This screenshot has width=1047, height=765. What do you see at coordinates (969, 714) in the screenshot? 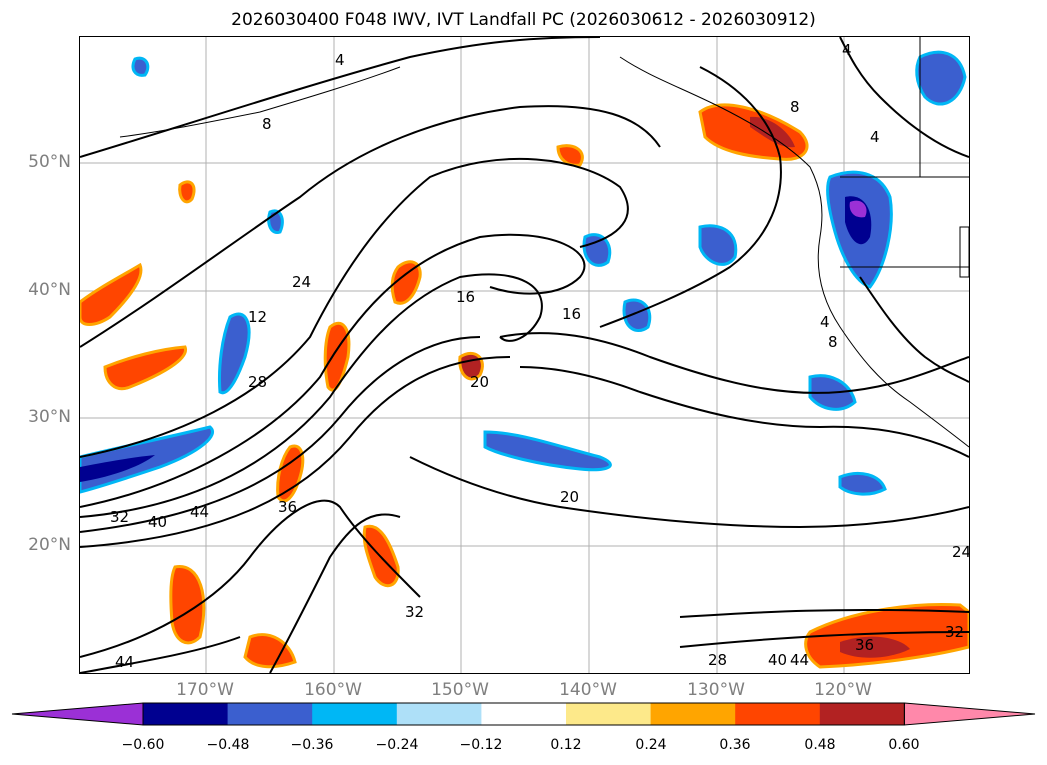
I see `colorbar-extend-high` at bounding box center [969, 714].